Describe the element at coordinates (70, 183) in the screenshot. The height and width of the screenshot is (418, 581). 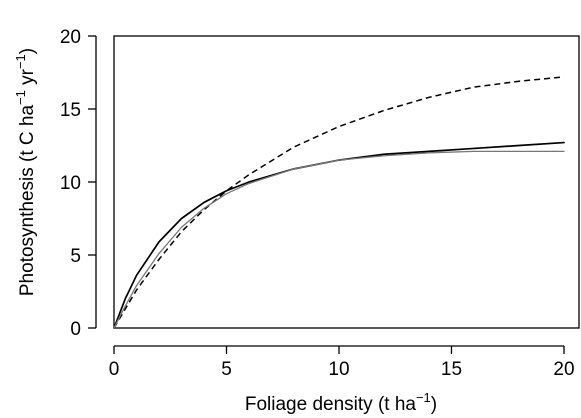
I see `y-tick-label: 10` at that location.